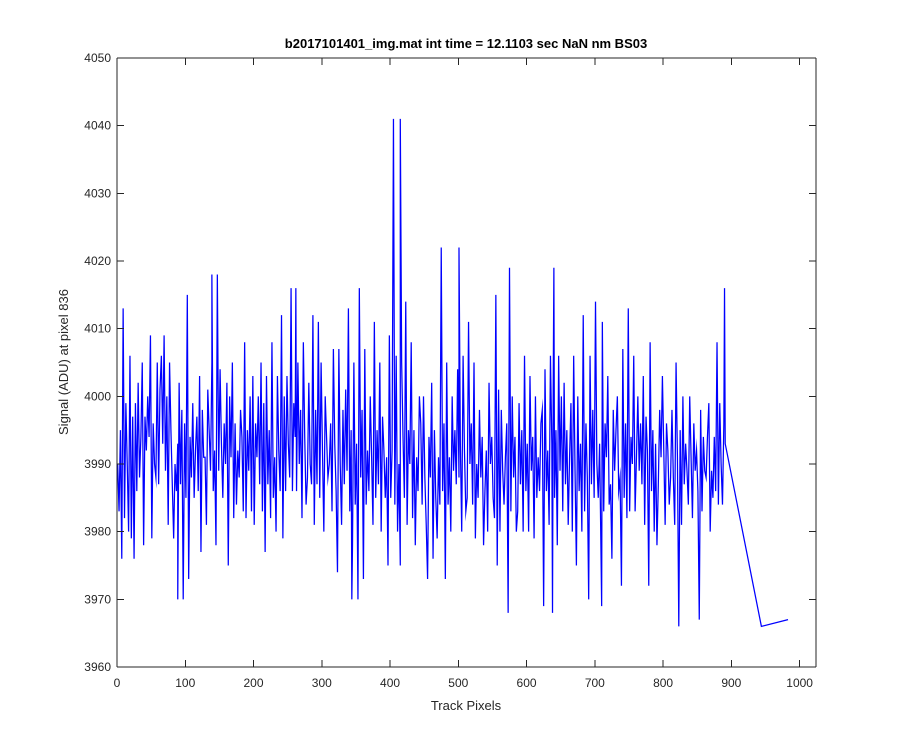  What do you see at coordinates (97, 396) in the screenshot?
I see `y-tick-label: 4000` at bounding box center [97, 396].